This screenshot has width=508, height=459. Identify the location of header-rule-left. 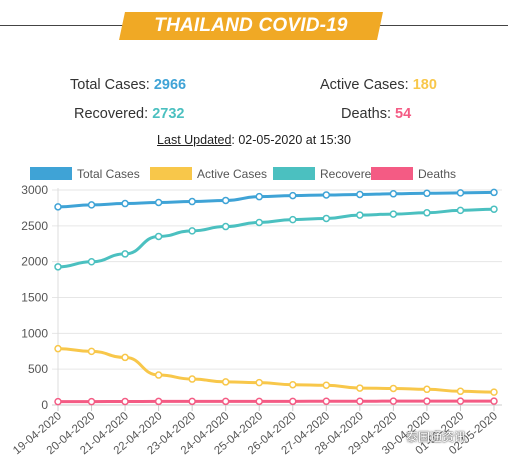
(64, 25).